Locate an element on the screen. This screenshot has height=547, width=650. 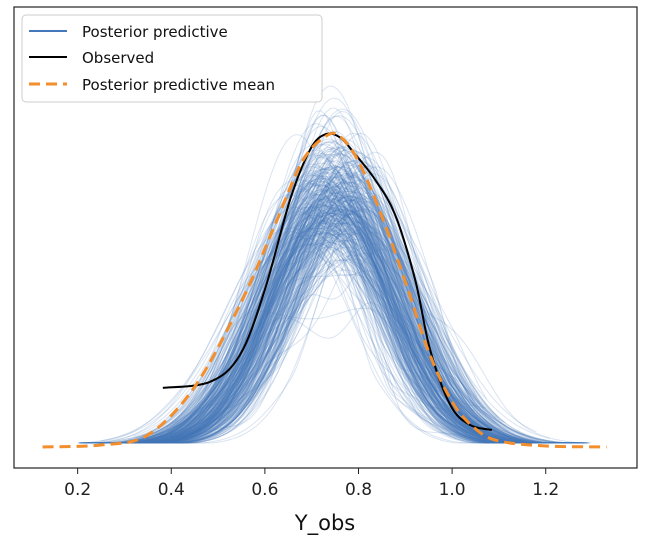
x-tick-label: 0.2 is located at coordinates (77, 490).